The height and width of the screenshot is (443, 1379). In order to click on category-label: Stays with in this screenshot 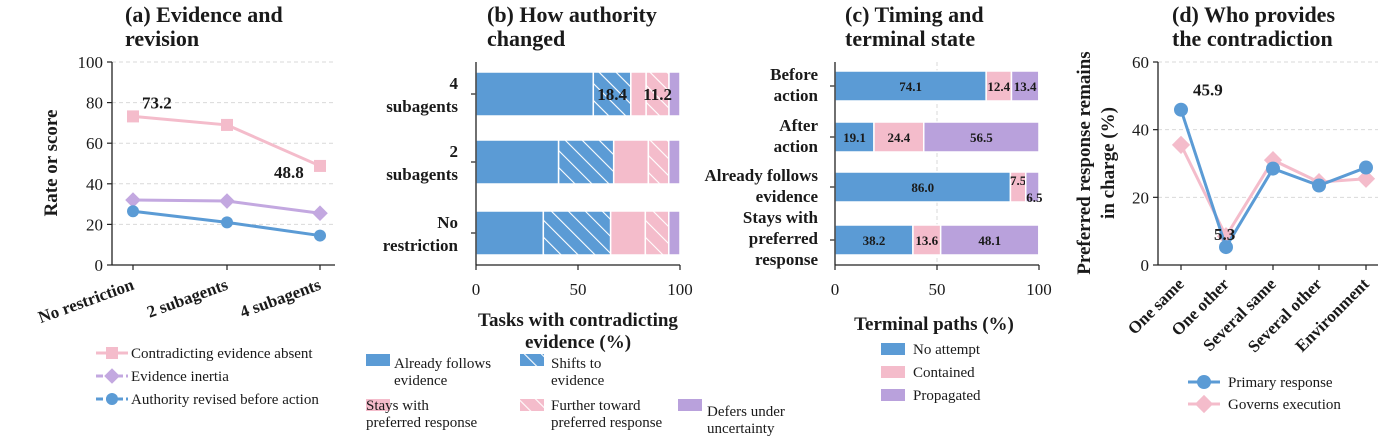, I will do `click(781, 217)`.